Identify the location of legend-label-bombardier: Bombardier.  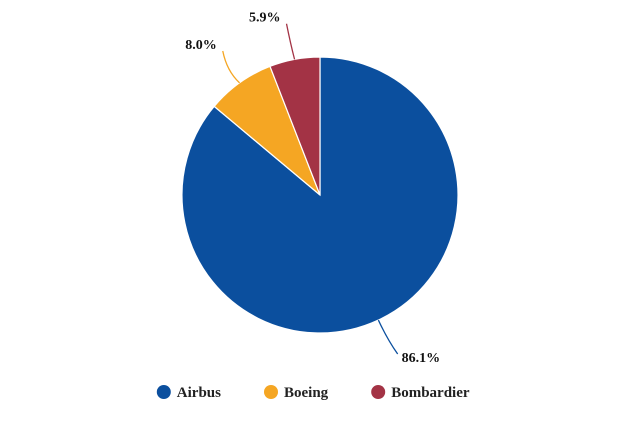
(430, 393).